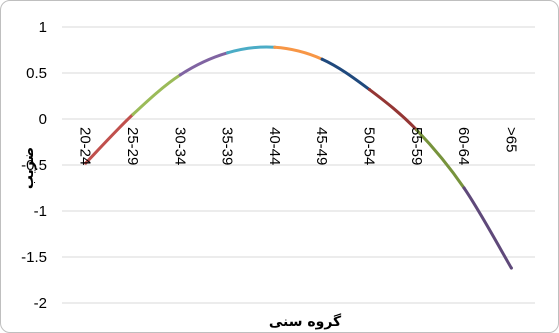  Describe the element at coordinates (36, 73) in the screenshot. I see `y-tick-label: 0.5` at that location.